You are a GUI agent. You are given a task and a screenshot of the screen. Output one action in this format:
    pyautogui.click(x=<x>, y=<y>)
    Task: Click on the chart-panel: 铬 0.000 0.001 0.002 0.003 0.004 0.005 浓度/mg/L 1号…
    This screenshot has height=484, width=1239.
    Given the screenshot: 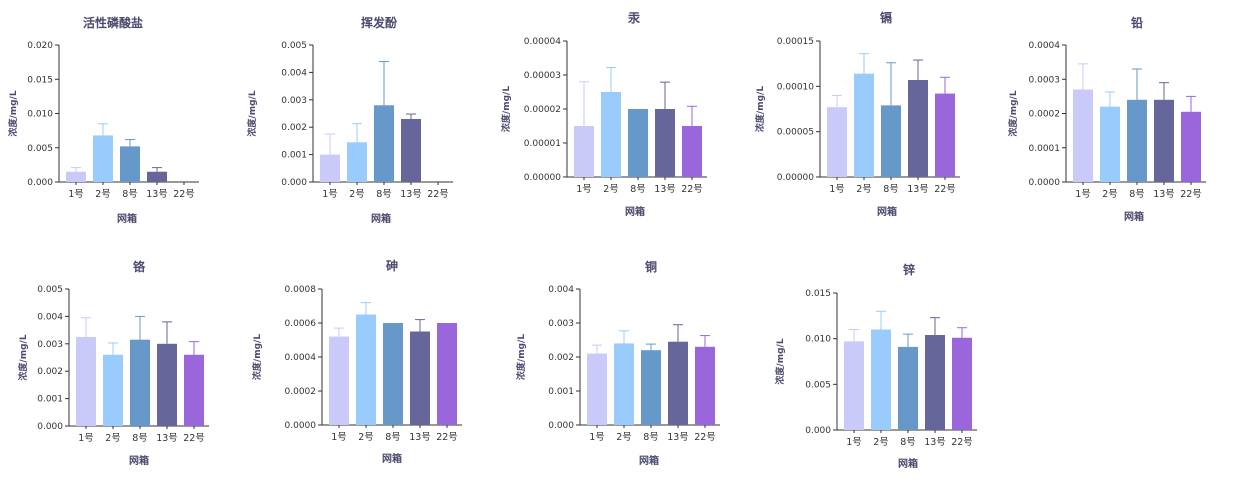 What is the action you would take?
    pyautogui.click(x=113, y=363)
    